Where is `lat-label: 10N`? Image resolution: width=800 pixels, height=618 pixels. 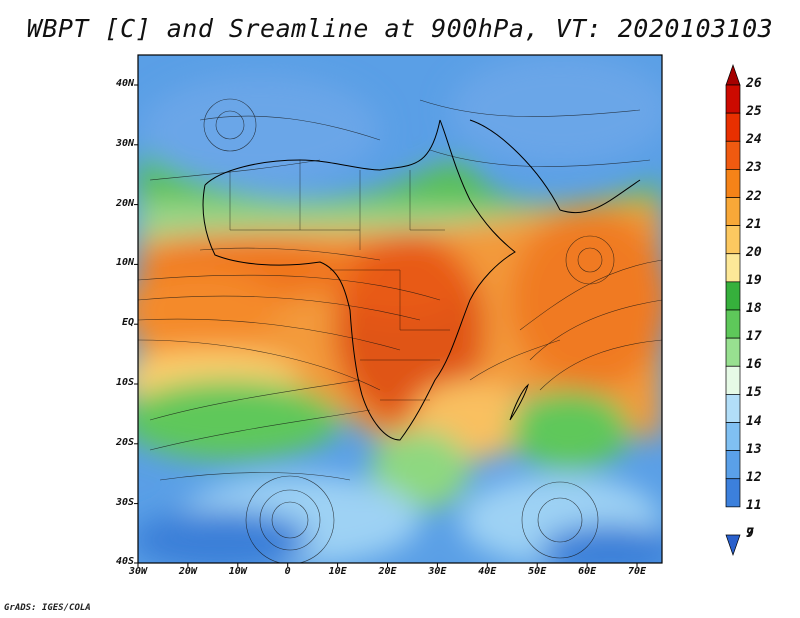 lat-label: 10N is located at coordinates (124, 263).